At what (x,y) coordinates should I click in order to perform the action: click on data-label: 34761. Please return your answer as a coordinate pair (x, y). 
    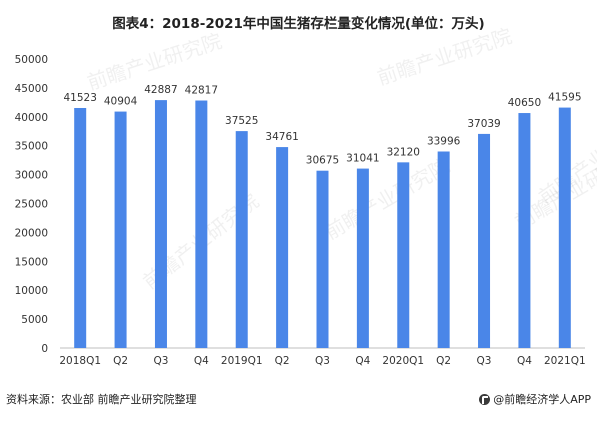
    Looking at the image, I should click on (281, 137).